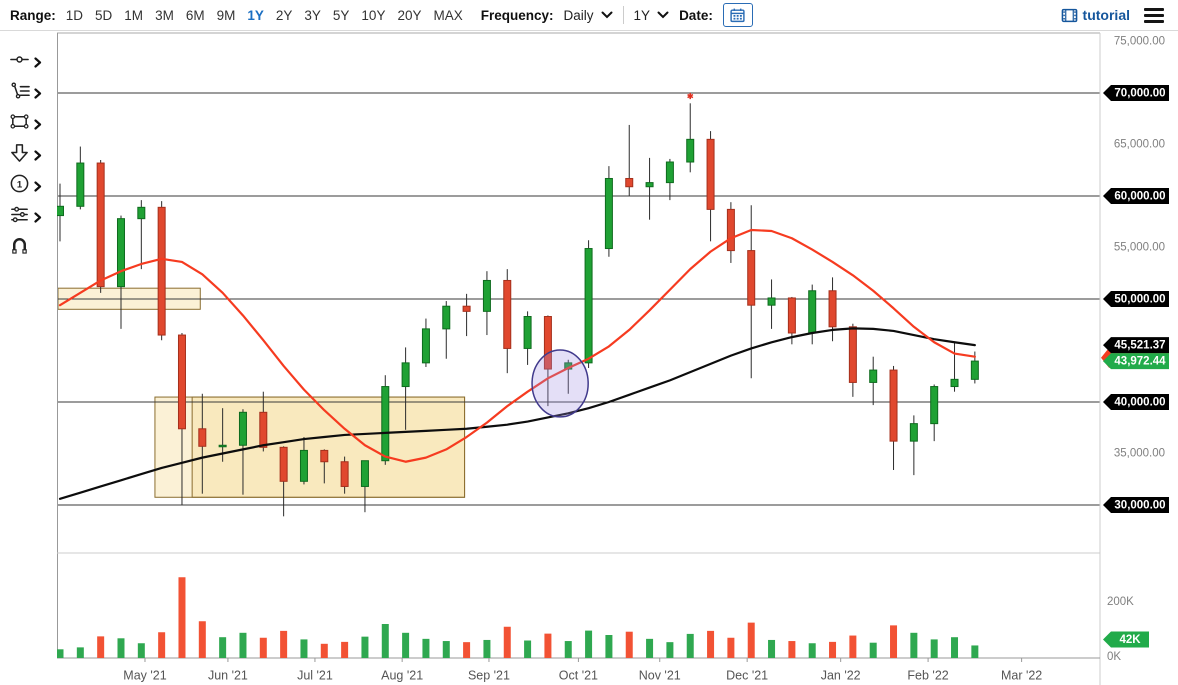 The image size is (1178, 685). I want to click on hamburger-icon, so click(1154, 15).